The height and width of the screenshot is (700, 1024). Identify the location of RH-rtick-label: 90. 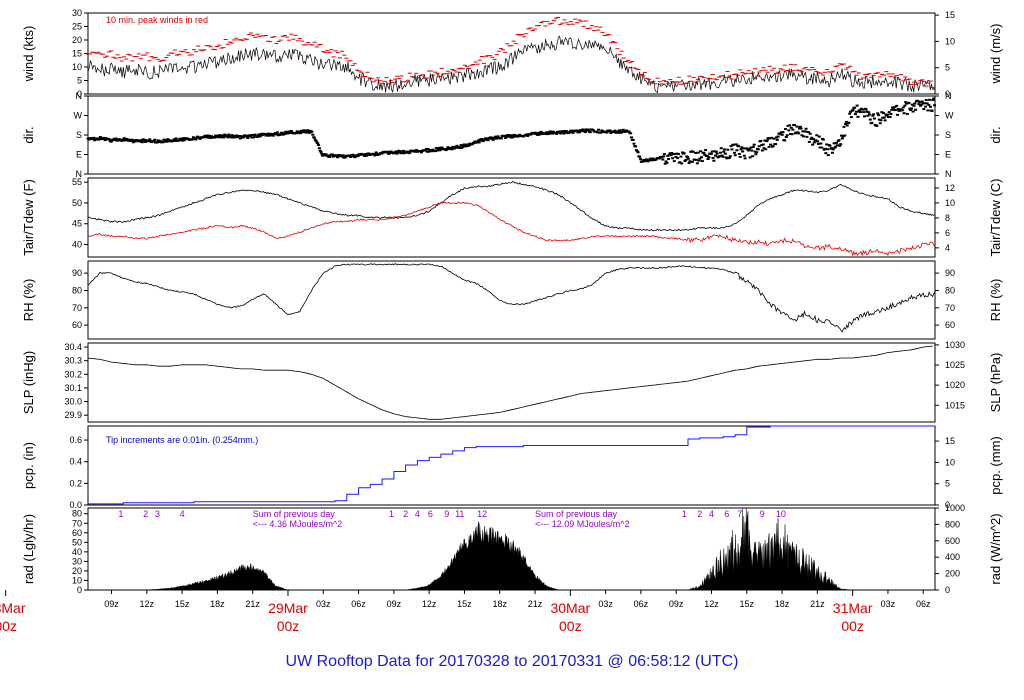
(950, 273).